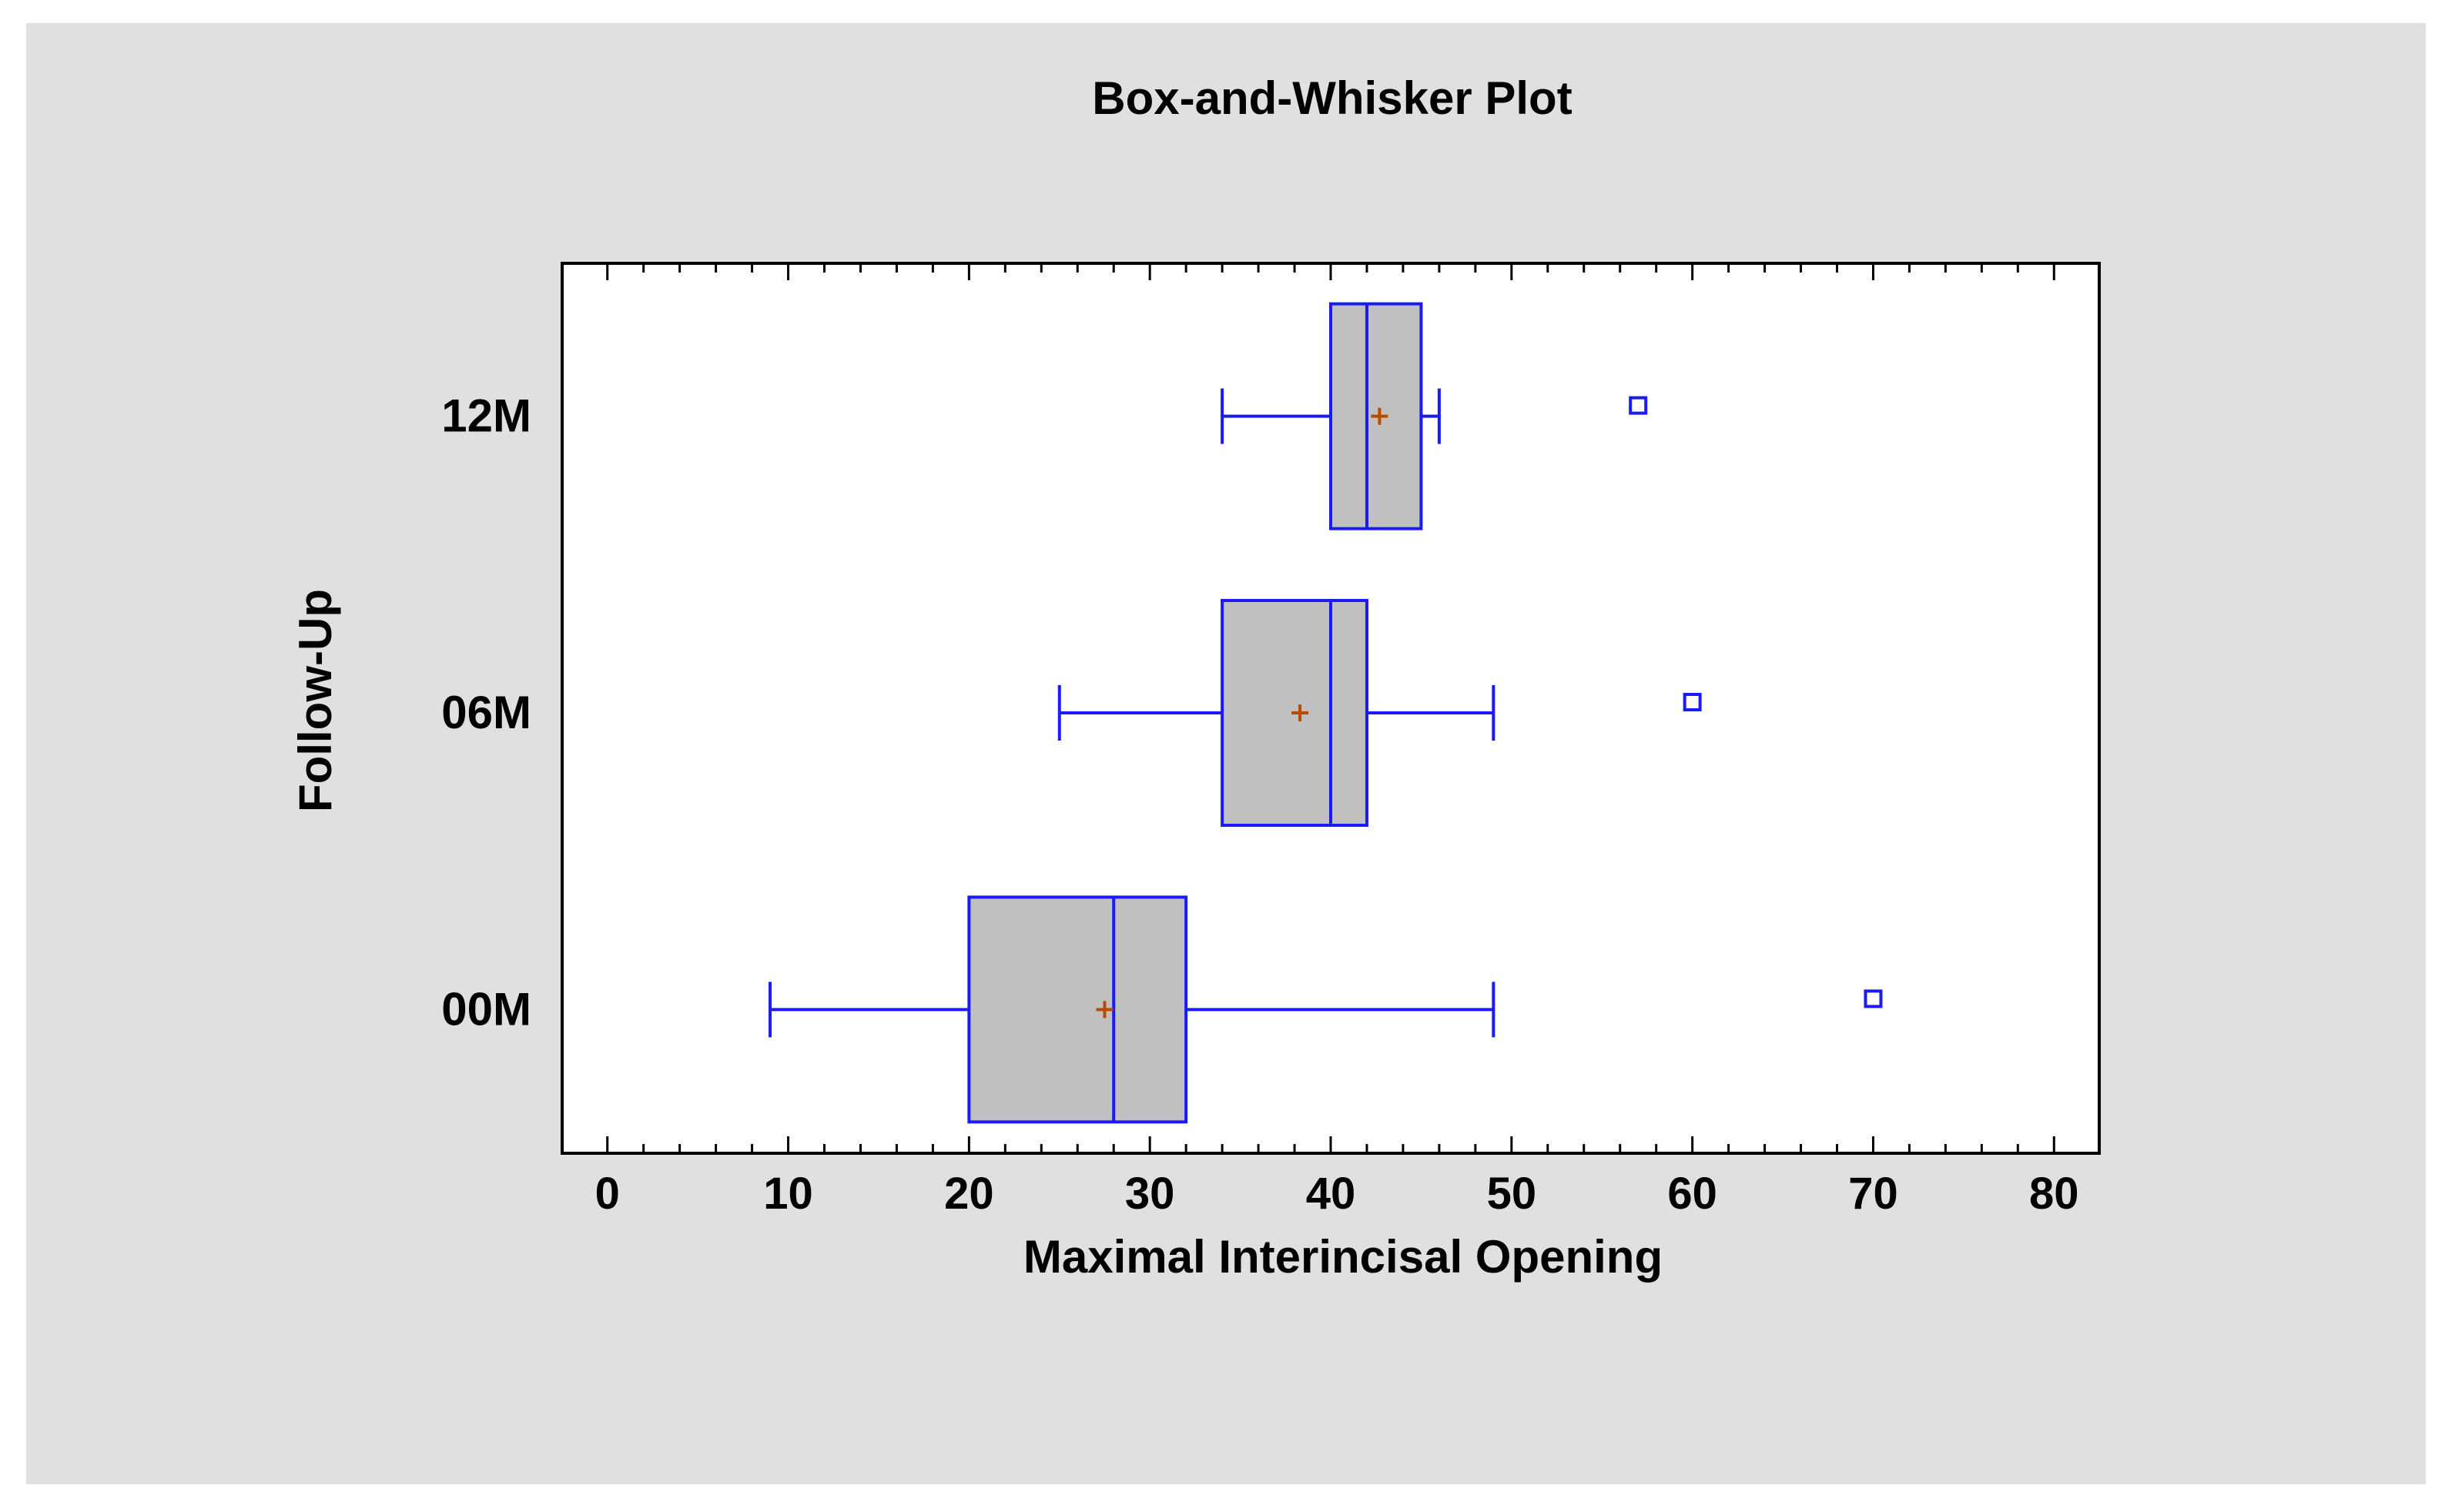  I want to click on x-tick-label: 40, so click(1331, 1194).